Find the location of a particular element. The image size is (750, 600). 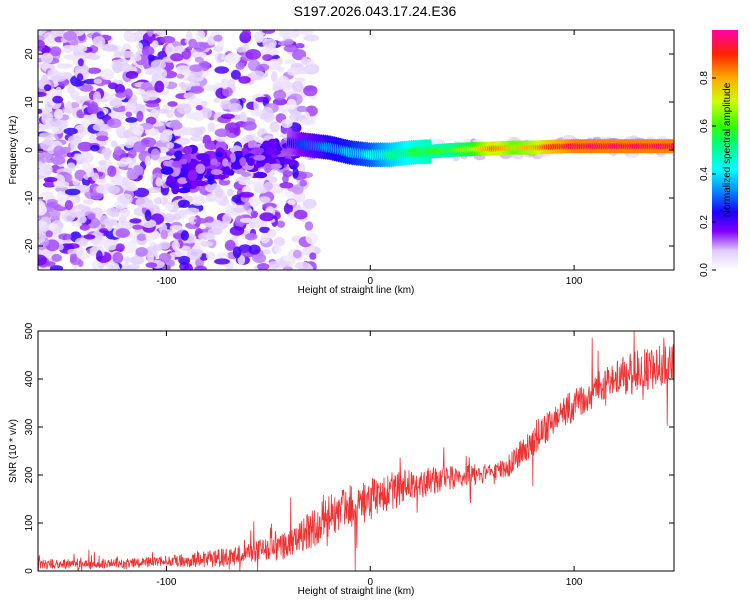

snr-xtick-label: -100 is located at coordinates (166, 582).